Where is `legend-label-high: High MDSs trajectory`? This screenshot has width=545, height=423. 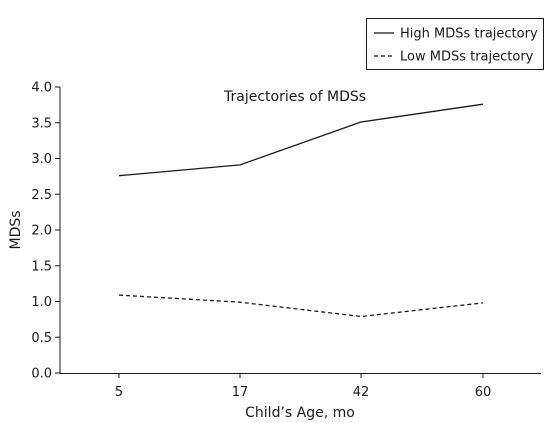 legend-label-high: High MDSs trajectory is located at coordinates (469, 34).